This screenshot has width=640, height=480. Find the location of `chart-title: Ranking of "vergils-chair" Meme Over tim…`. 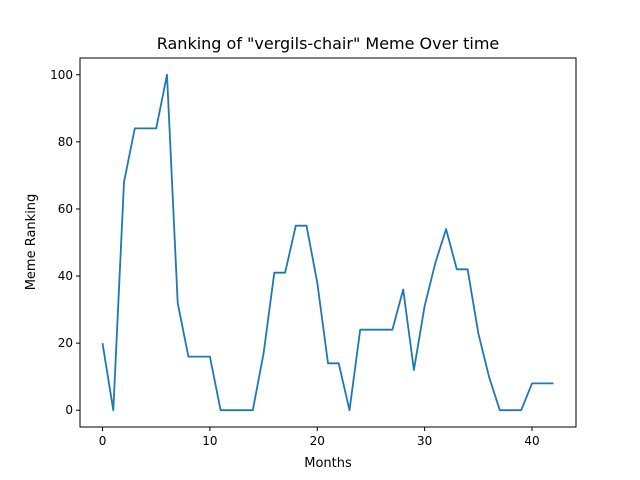

chart-title: Ranking of "vergils-chair" Meme Over tim… is located at coordinates (328, 43).